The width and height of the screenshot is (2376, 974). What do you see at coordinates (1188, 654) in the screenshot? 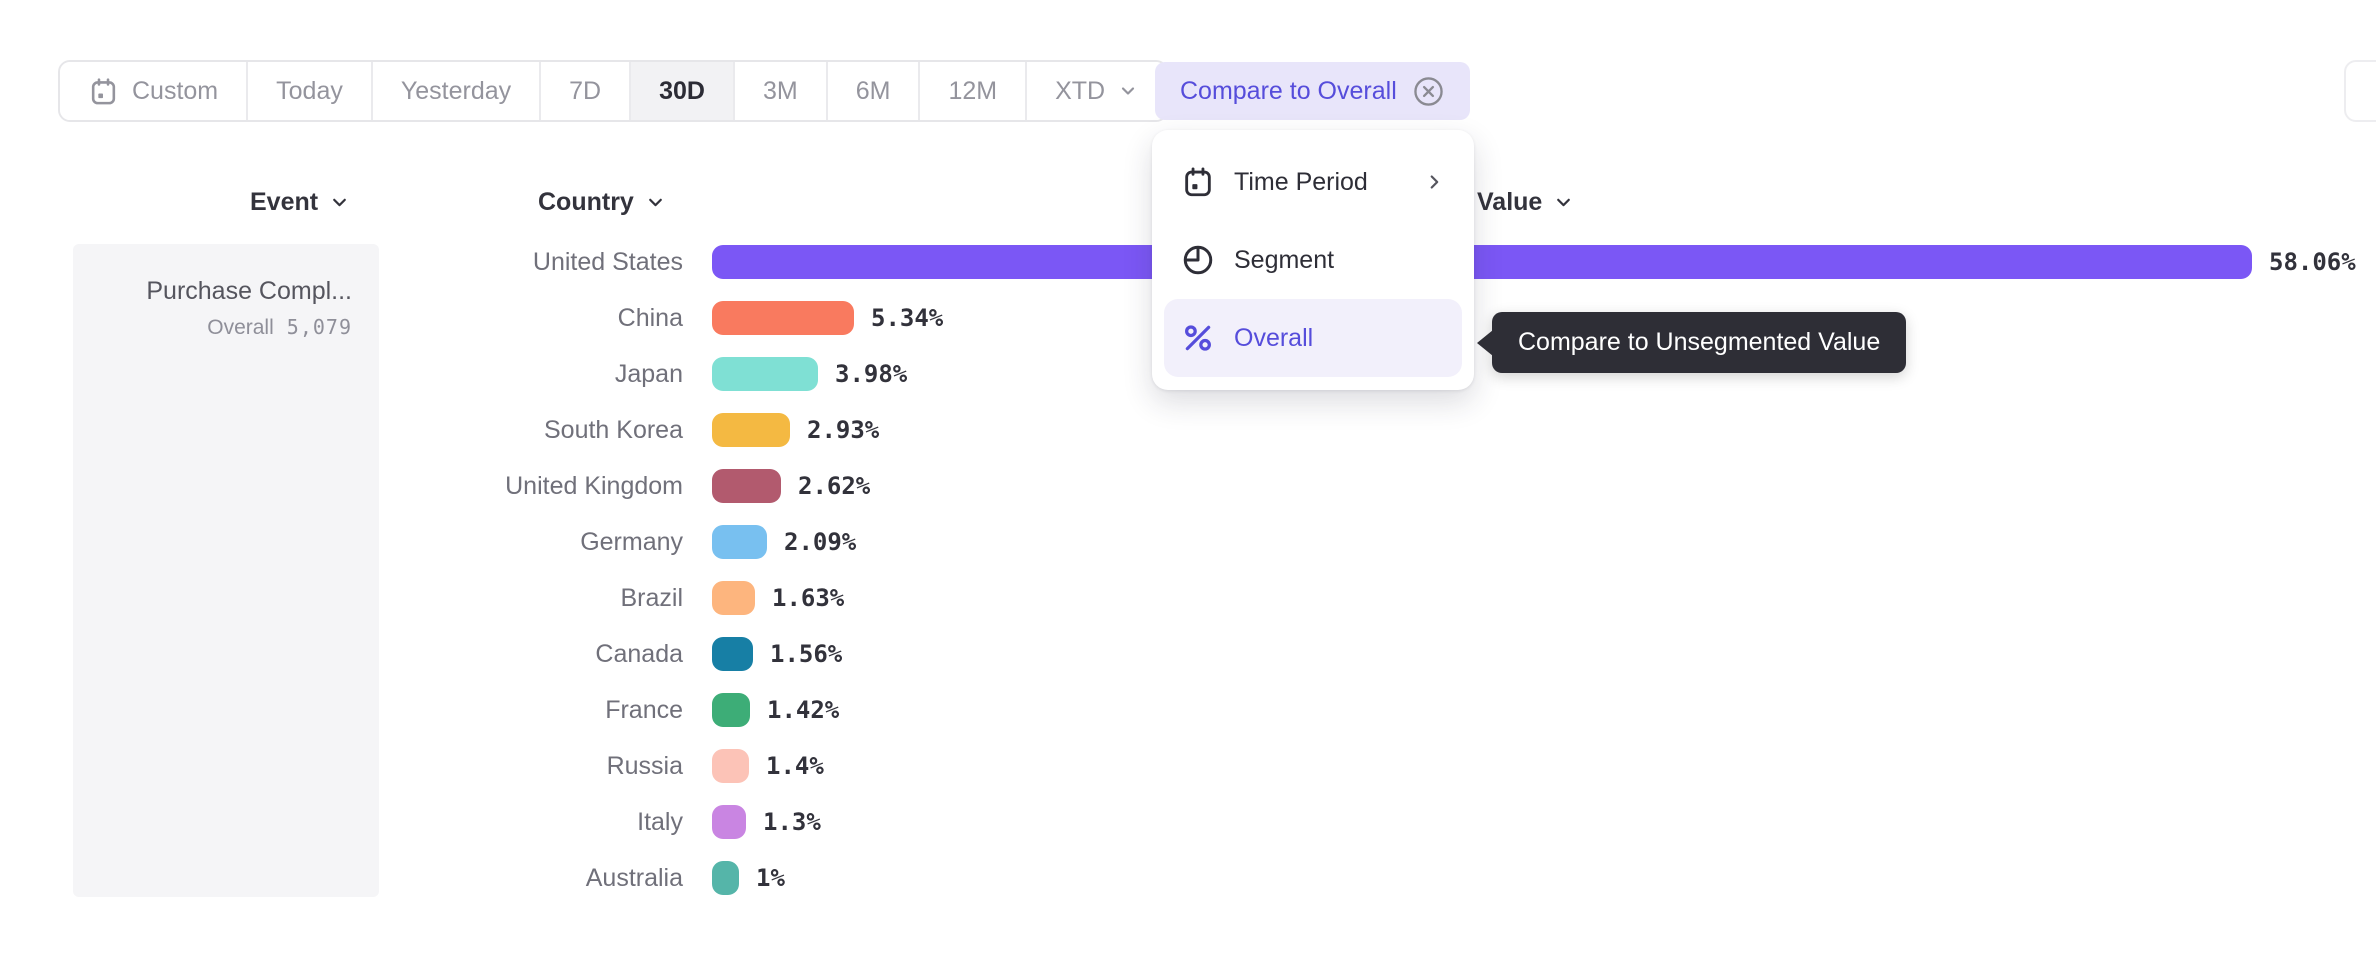
I see `country-row: Canada 1.56%` at bounding box center [1188, 654].